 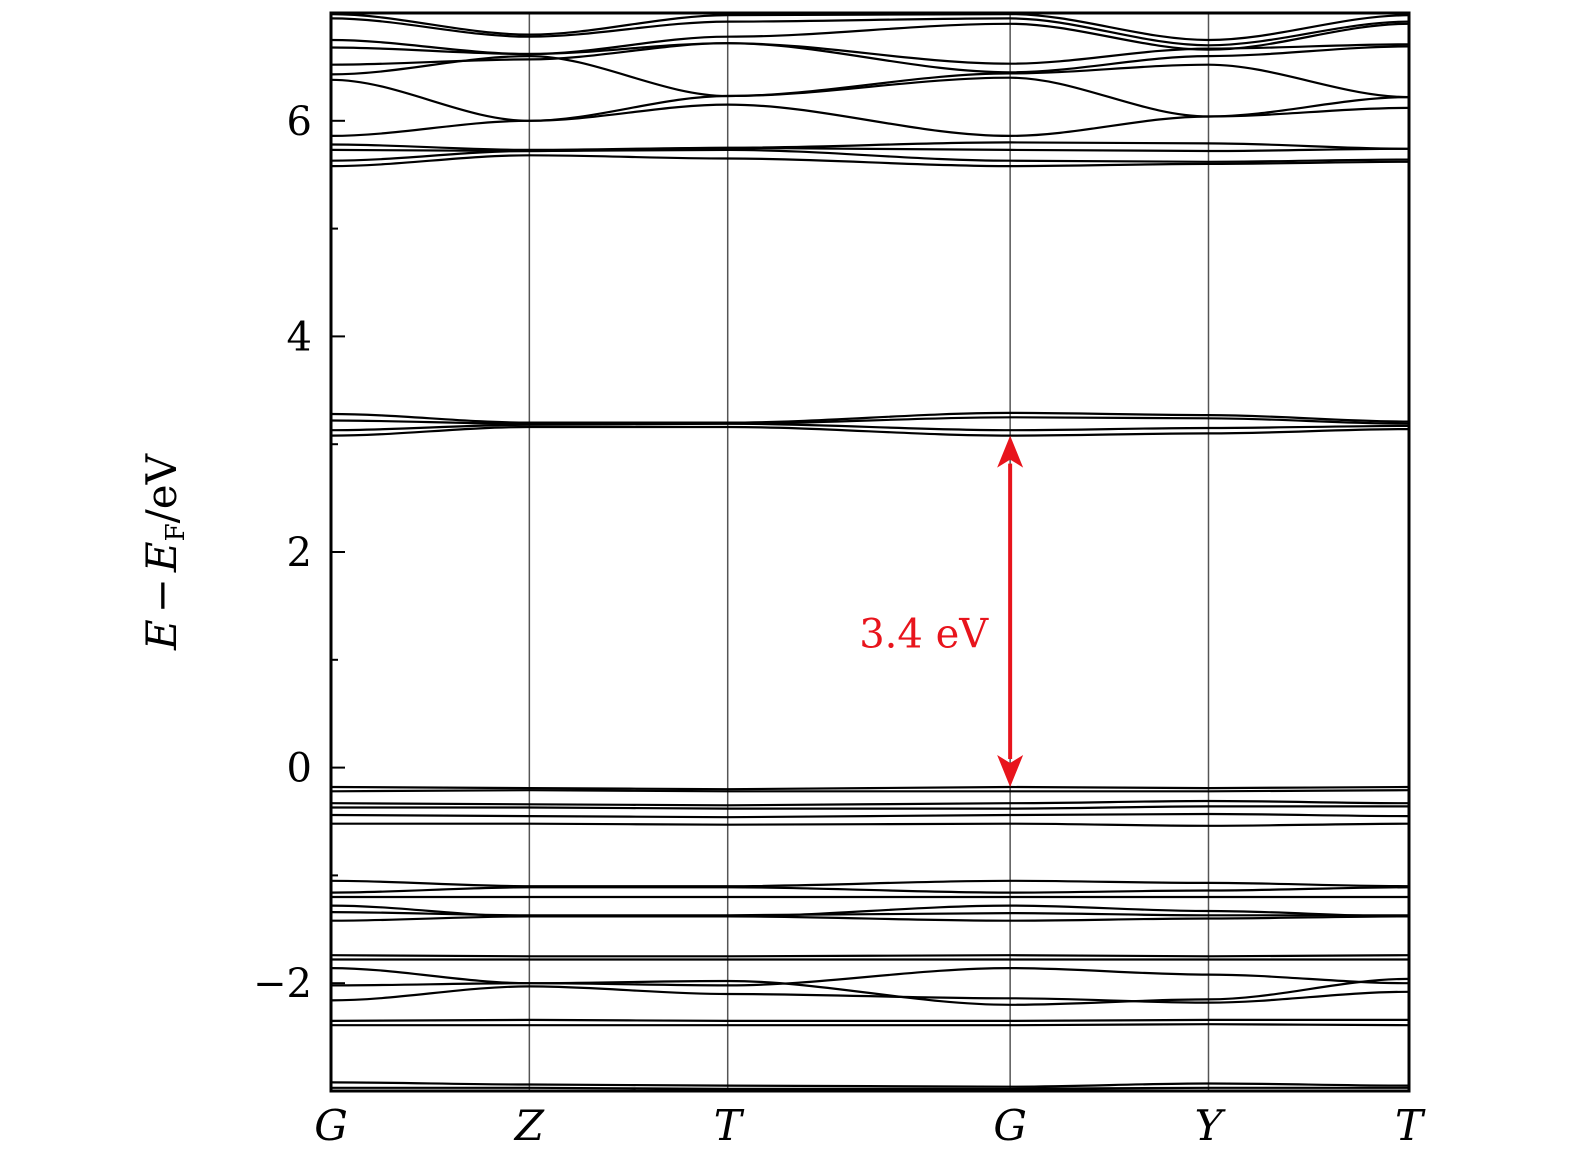 I want to click on y-tick-label: 0, so click(x=299, y=769).